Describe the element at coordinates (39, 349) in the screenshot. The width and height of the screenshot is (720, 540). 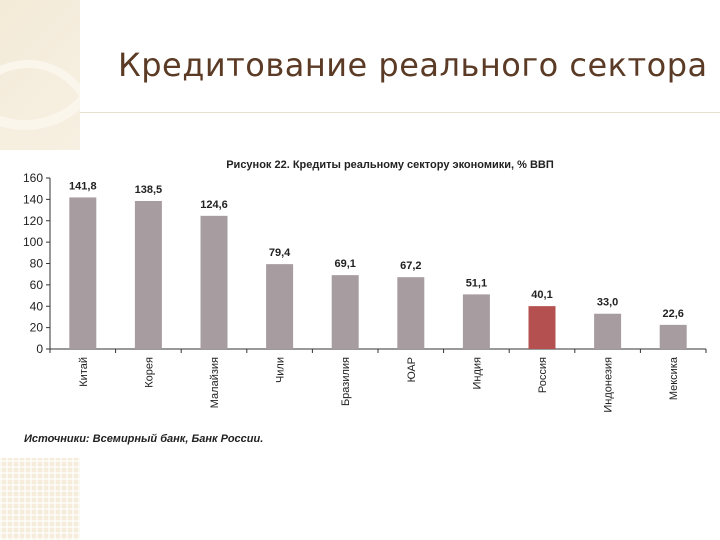
I see `y-tick-label: 0` at that location.